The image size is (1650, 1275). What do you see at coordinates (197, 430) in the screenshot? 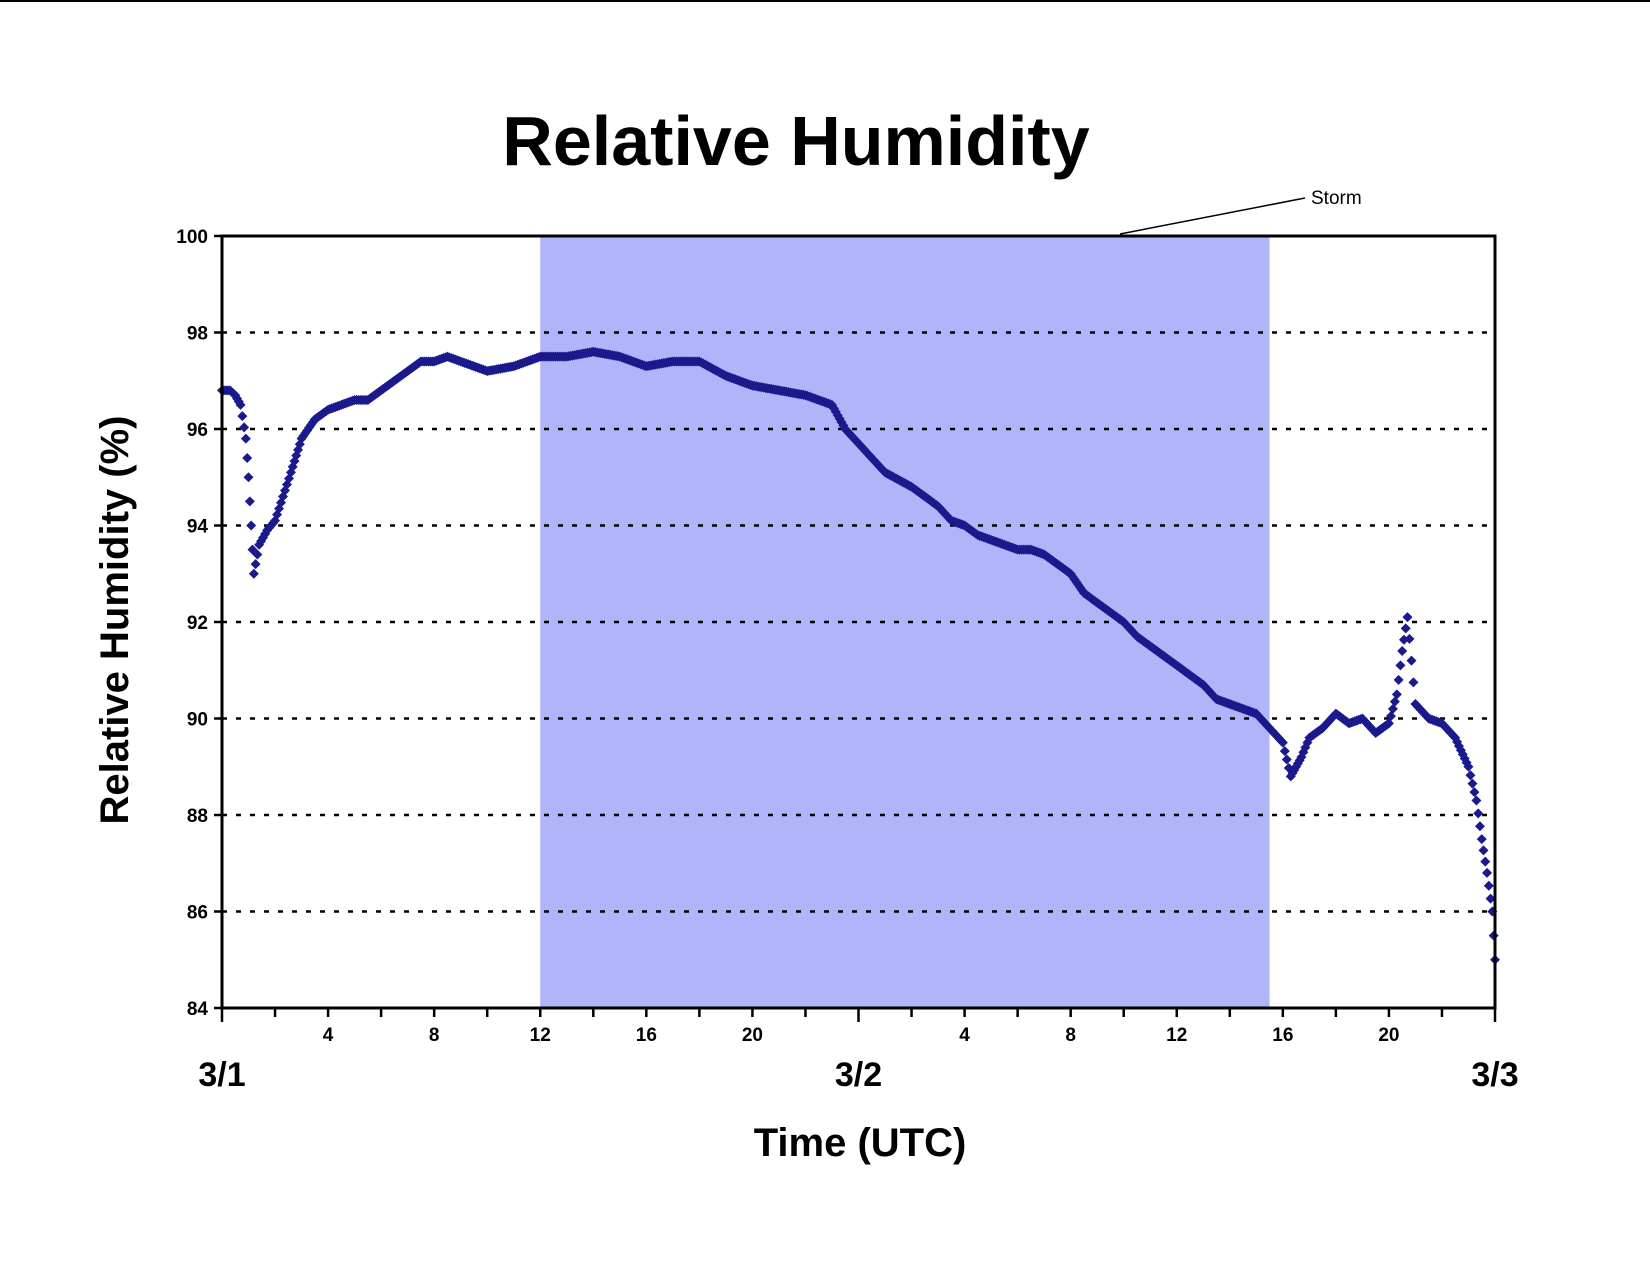
I see `y-tick-label: 96` at bounding box center [197, 430].